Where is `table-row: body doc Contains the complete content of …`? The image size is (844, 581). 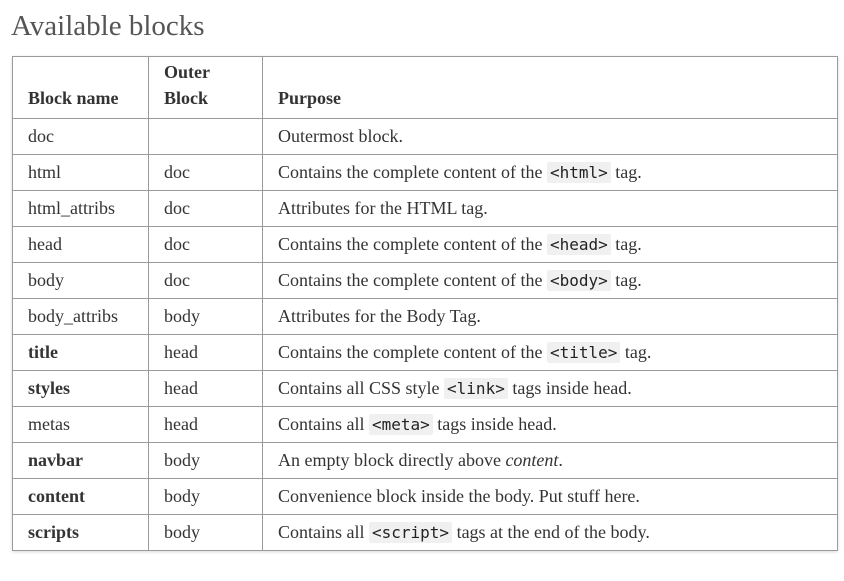 table-row: body doc Contains the complete content of … is located at coordinates (425, 280).